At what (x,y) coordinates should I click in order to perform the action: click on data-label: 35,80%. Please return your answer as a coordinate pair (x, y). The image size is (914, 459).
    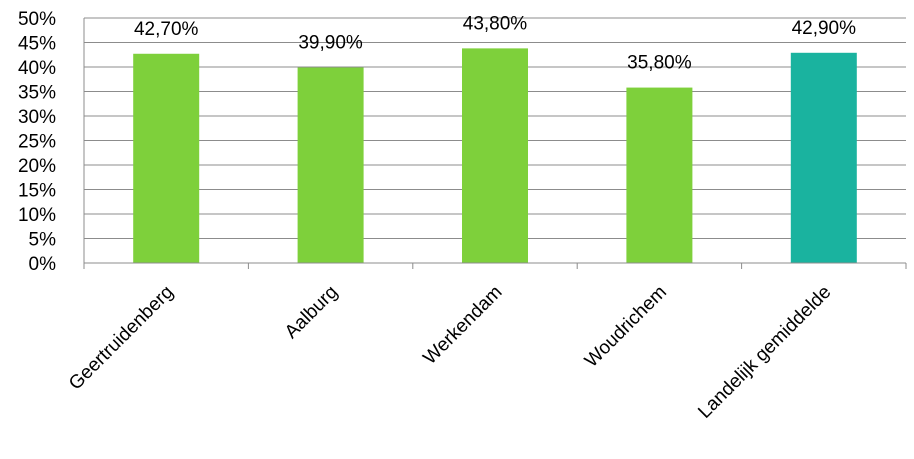
    Looking at the image, I should click on (659, 63).